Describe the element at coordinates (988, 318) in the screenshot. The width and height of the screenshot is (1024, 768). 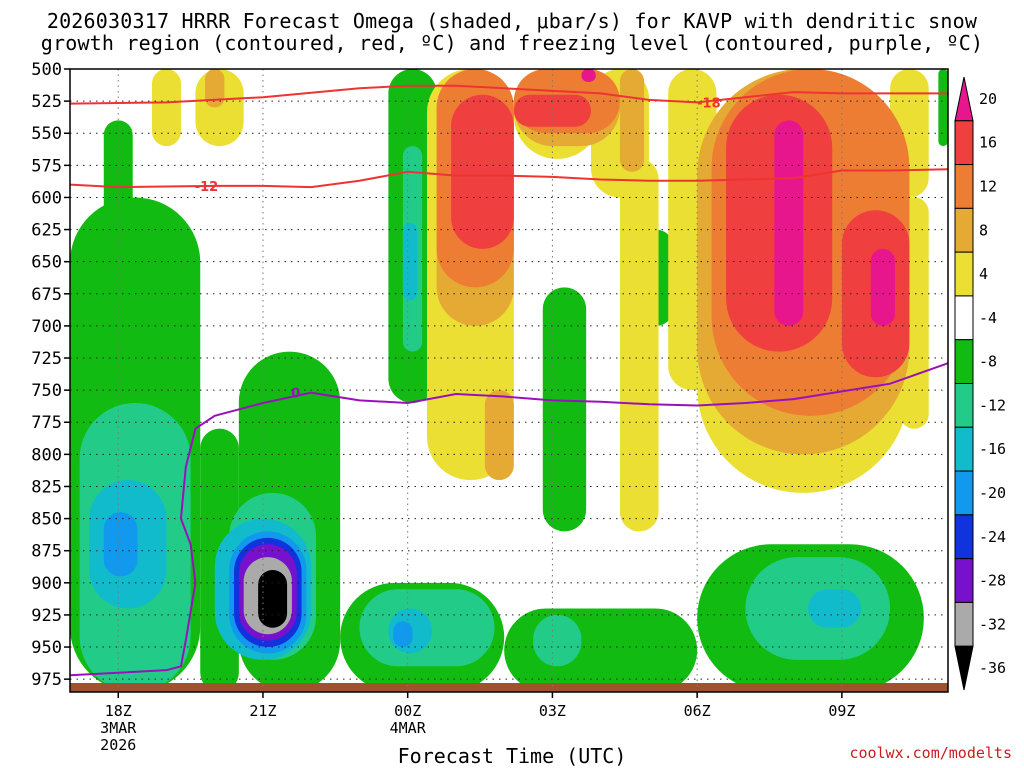
I see `colorbar-label: -4` at that location.